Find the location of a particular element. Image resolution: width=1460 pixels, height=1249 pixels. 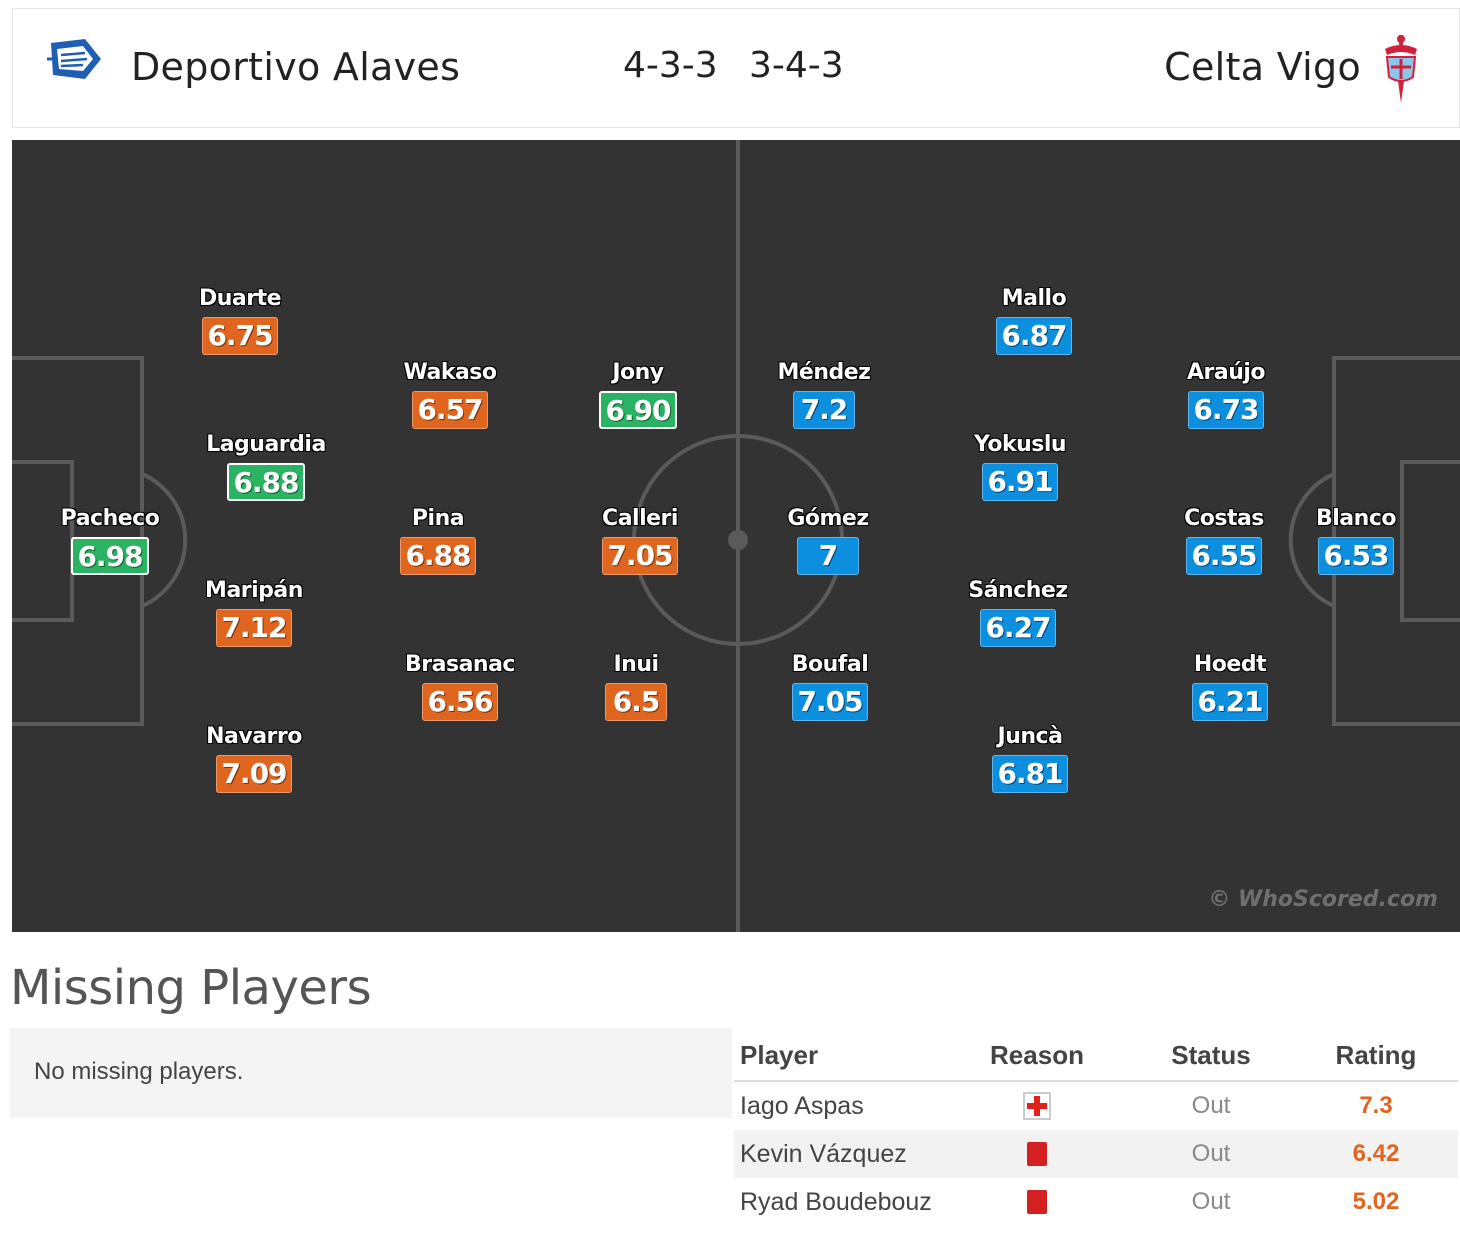

player-name: Pacheco is located at coordinates (110, 518).